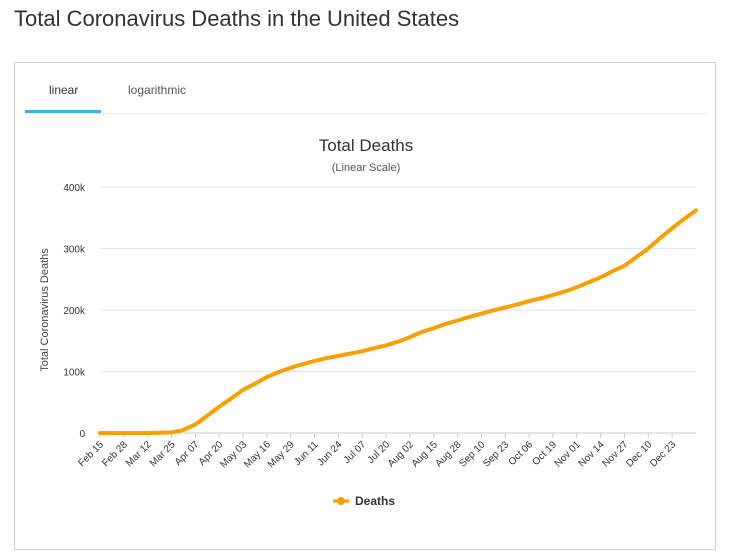 This screenshot has height=558, width=730. I want to click on y-axis-title: Total Coronavirus Deaths, so click(45, 310).